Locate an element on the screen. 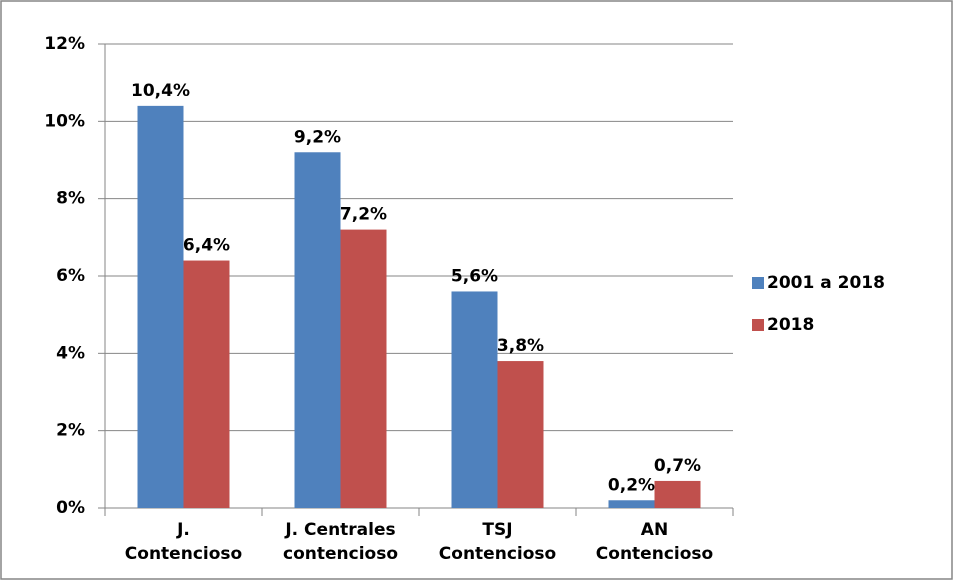  y-tick-label: 8% is located at coordinates (70, 199).